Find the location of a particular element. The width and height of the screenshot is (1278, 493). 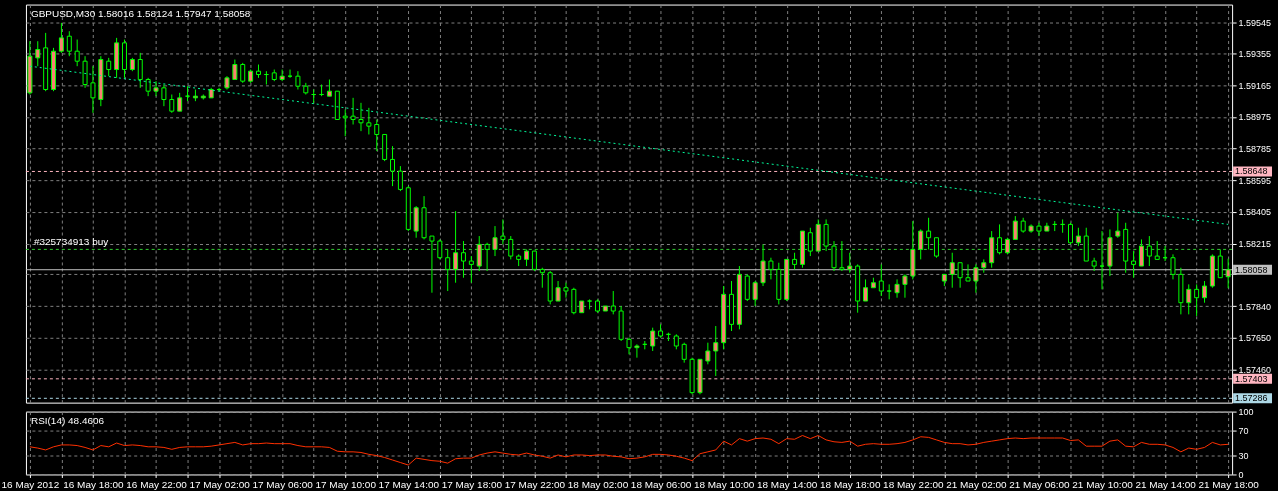

x-tick-label: 18 May 10:00 is located at coordinates (724, 484).